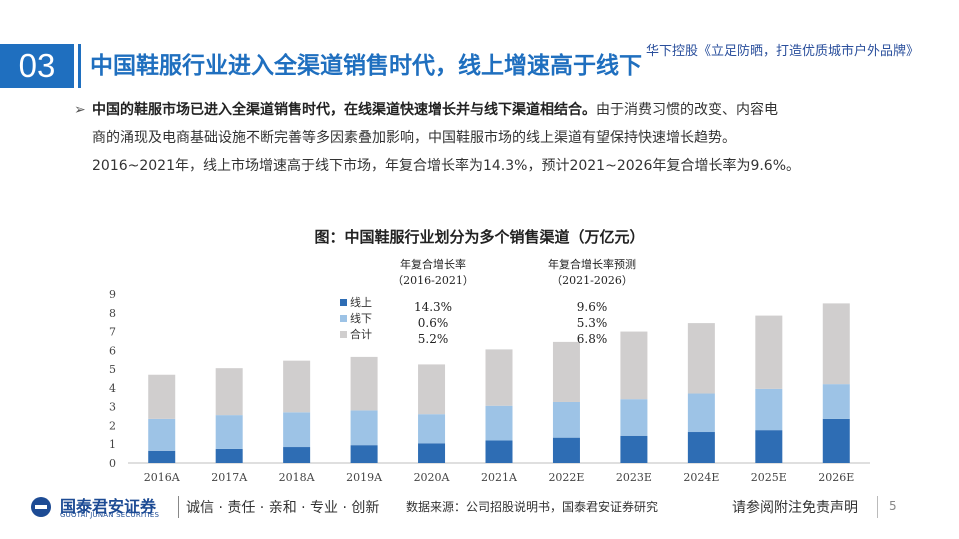 This screenshot has height=539, width=959. What do you see at coordinates (112, 425) in the screenshot?
I see `y-tick-label: 2` at bounding box center [112, 425].